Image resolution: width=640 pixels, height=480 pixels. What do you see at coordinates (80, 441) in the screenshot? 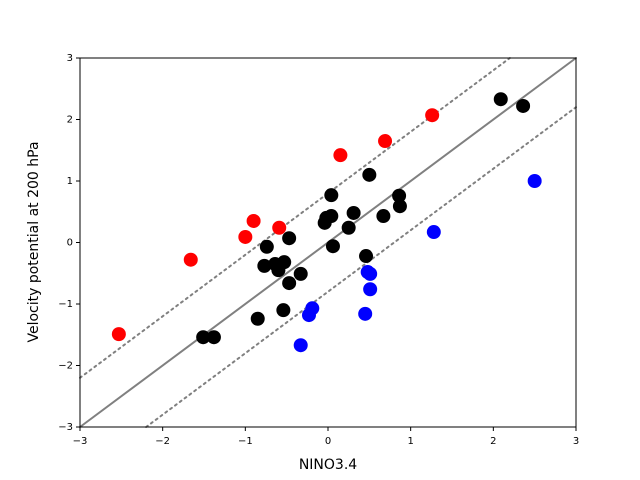
I see `x-tick-label: −3` at bounding box center [80, 441].